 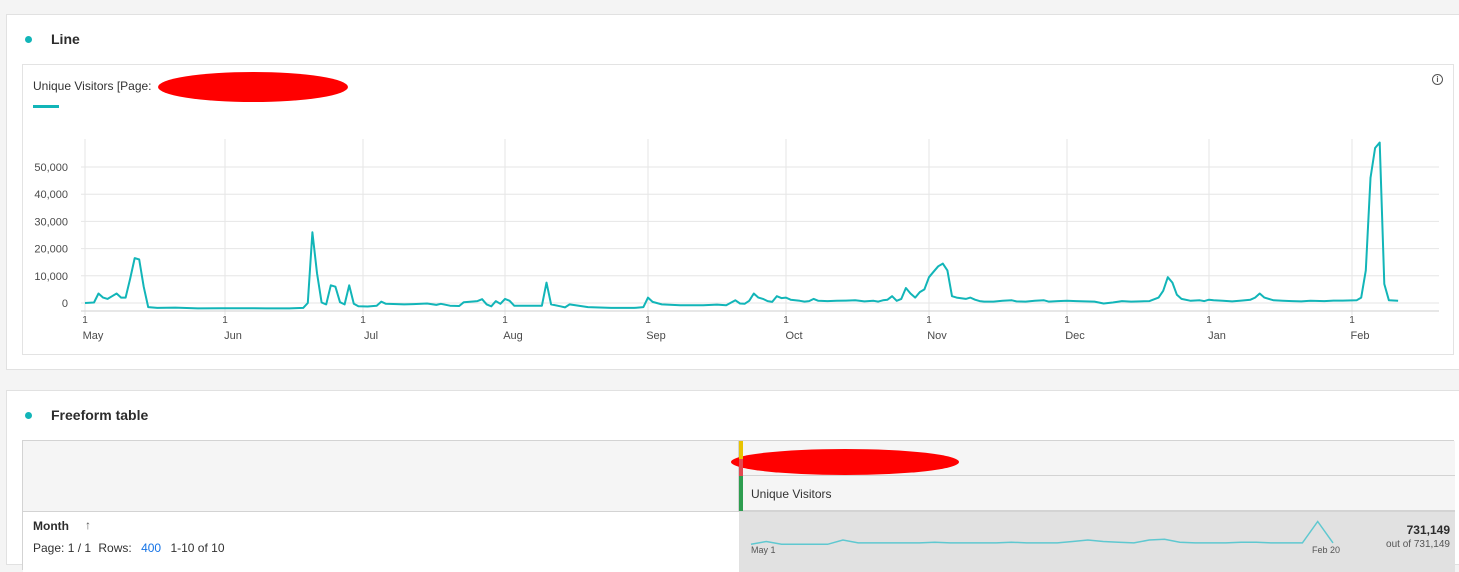 I want to click on table-header-corner, so click(x=381, y=476).